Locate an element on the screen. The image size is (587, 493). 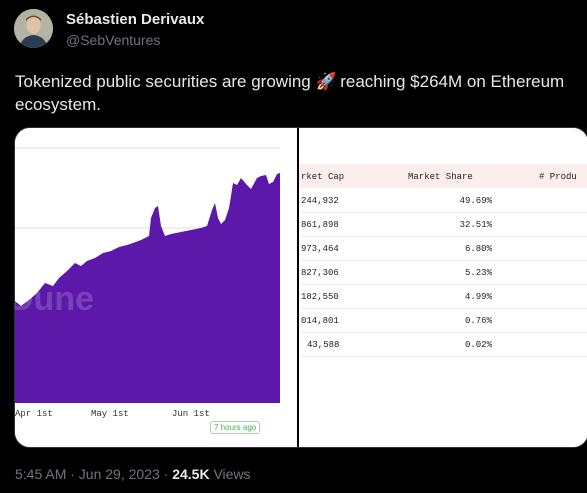
avatar-image is located at coordinates (33, 28).